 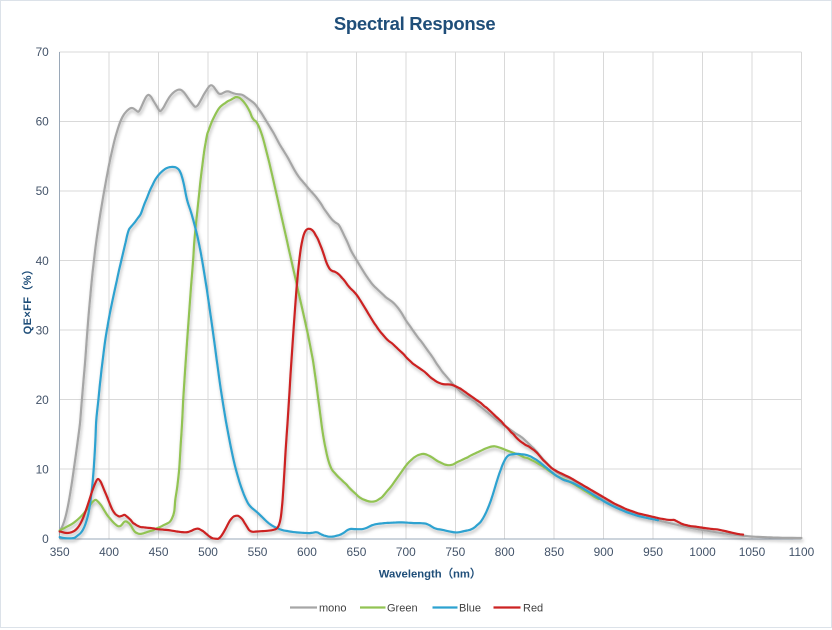 I want to click on svg-text: 60, so click(x=43, y=122).